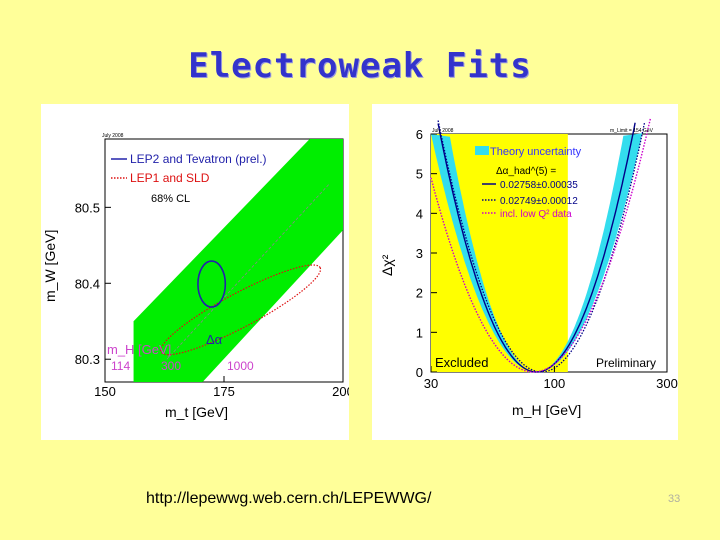 This screenshot has width=720, height=540. What do you see at coordinates (120, 366) in the screenshot?
I see `higgs-mass-114: 114` at bounding box center [120, 366].